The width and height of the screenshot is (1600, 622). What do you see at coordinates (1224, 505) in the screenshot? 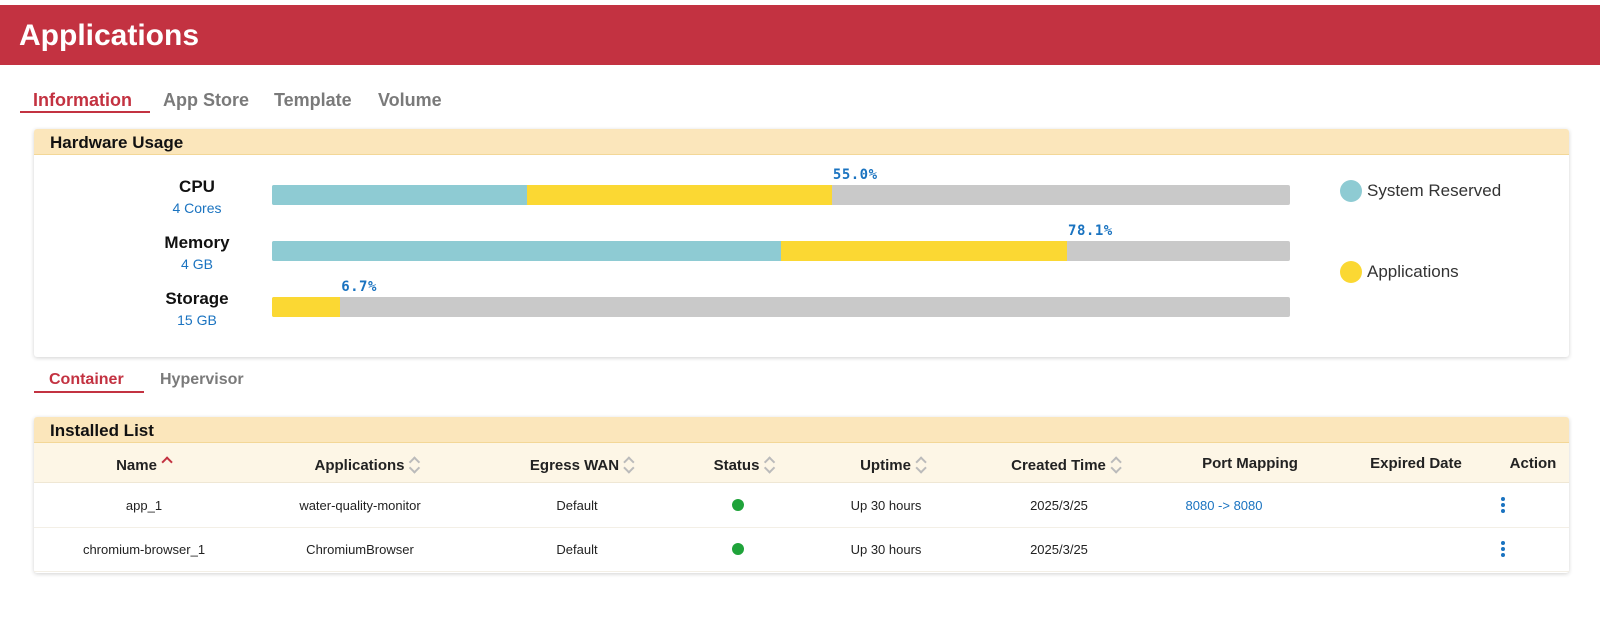
I see `port-mapping-link: 8080 -> 8080` at bounding box center [1224, 505].